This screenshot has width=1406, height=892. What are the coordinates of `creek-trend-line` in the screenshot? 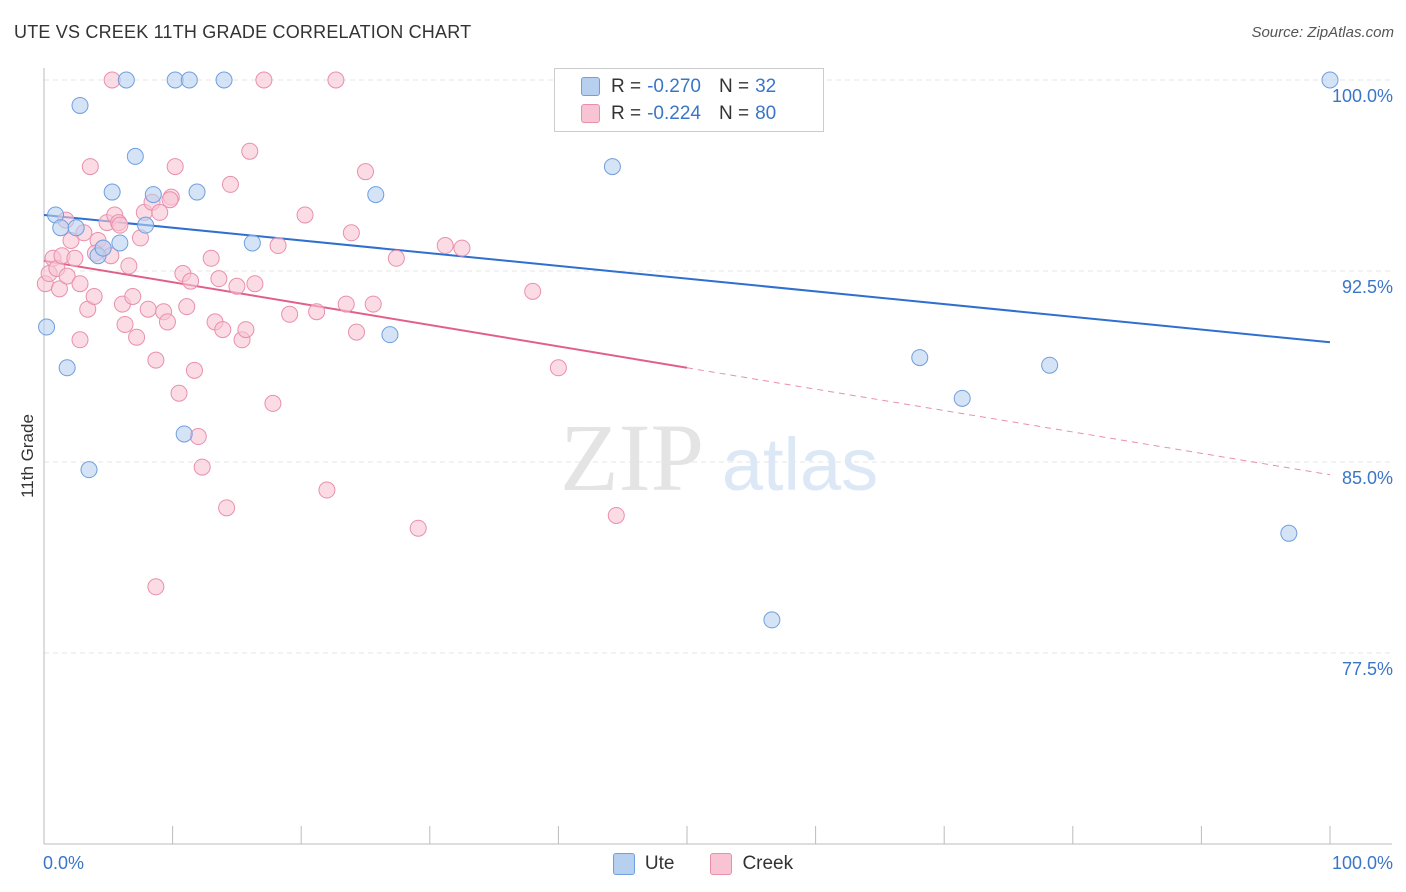 It's located at (365, 314).